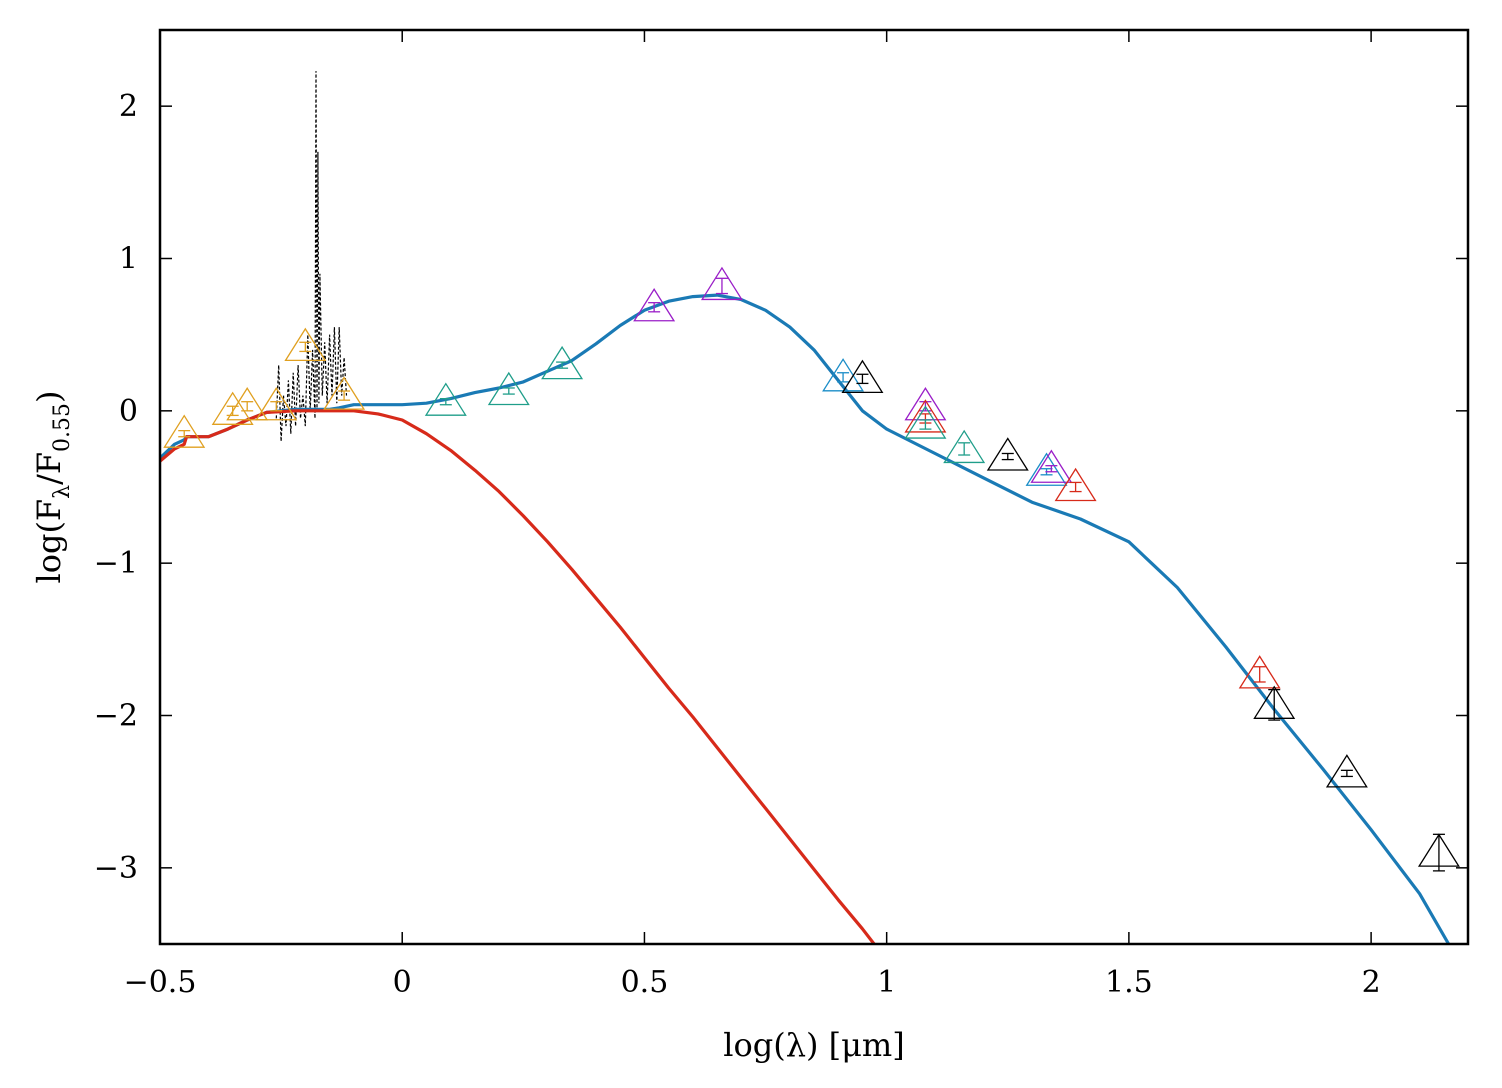 Image resolution: width=1502 pixels, height=1088 pixels. What do you see at coordinates (814, 1045) in the screenshot?
I see `x-axis-title: log(λ) [μm]` at bounding box center [814, 1045].